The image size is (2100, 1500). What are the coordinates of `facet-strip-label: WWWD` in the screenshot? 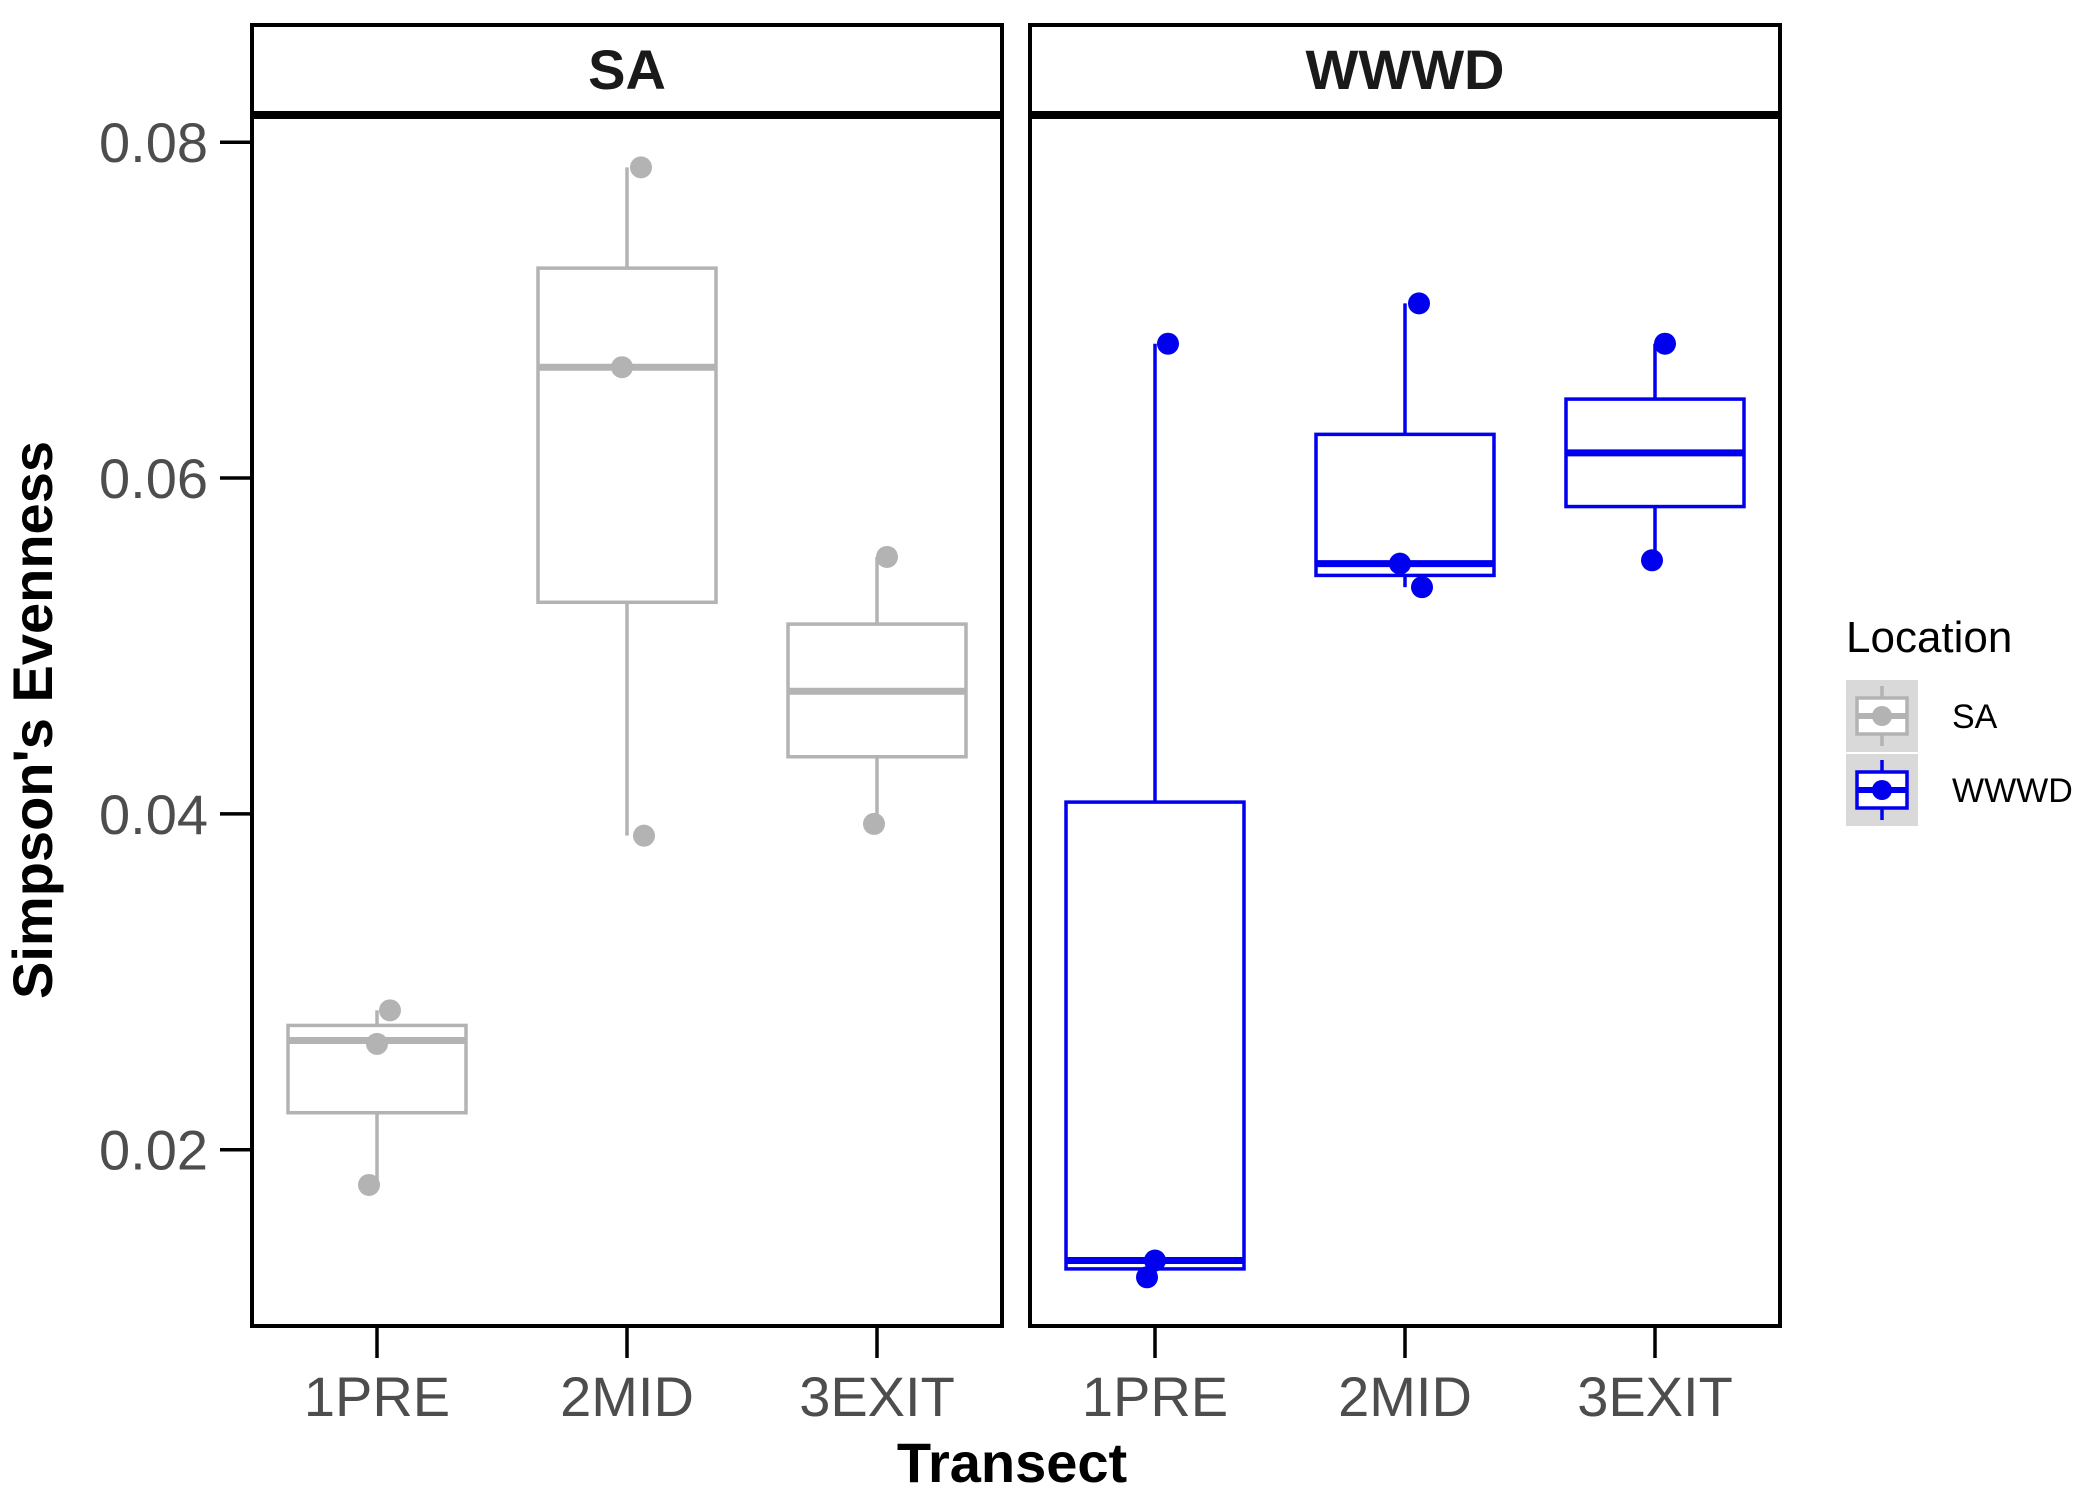 It's located at (1404, 69).